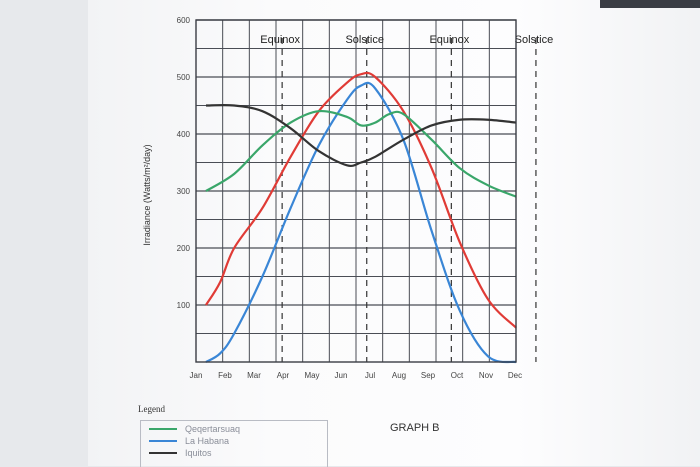 The image size is (700, 467). What do you see at coordinates (457, 375) in the screenshot?
I see `x-tick-label: Oct` at bounding box center [457, 375].